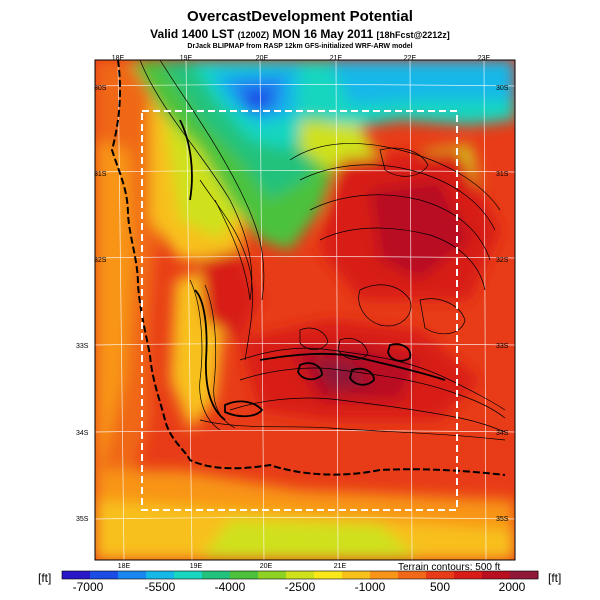 The width and height of the screenshot is (600, 600). I want to click on colorbar-tick-labels: -7000 -5500 -4000 -2500 -1000 500 2000, so click(299, 587).